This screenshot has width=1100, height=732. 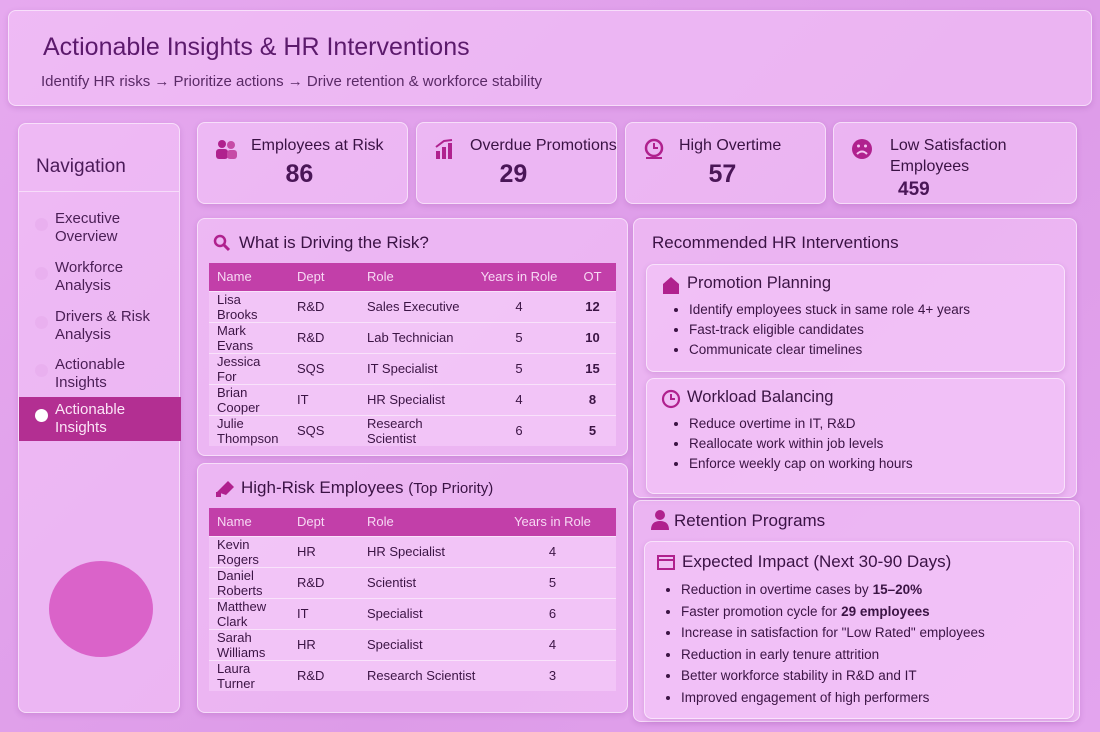 I want to click on decoration, so click(x=101, y=609).